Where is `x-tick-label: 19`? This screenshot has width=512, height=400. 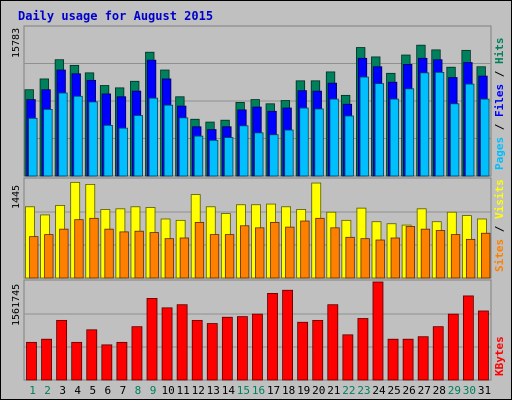
x-tick-label: 19 is located at coordinates (303, 390).